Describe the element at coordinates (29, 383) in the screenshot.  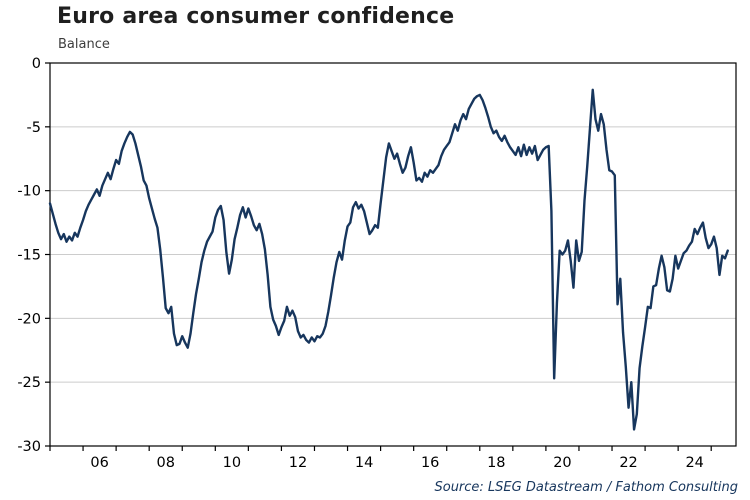
I see `y-tick-label: -25` at that location.